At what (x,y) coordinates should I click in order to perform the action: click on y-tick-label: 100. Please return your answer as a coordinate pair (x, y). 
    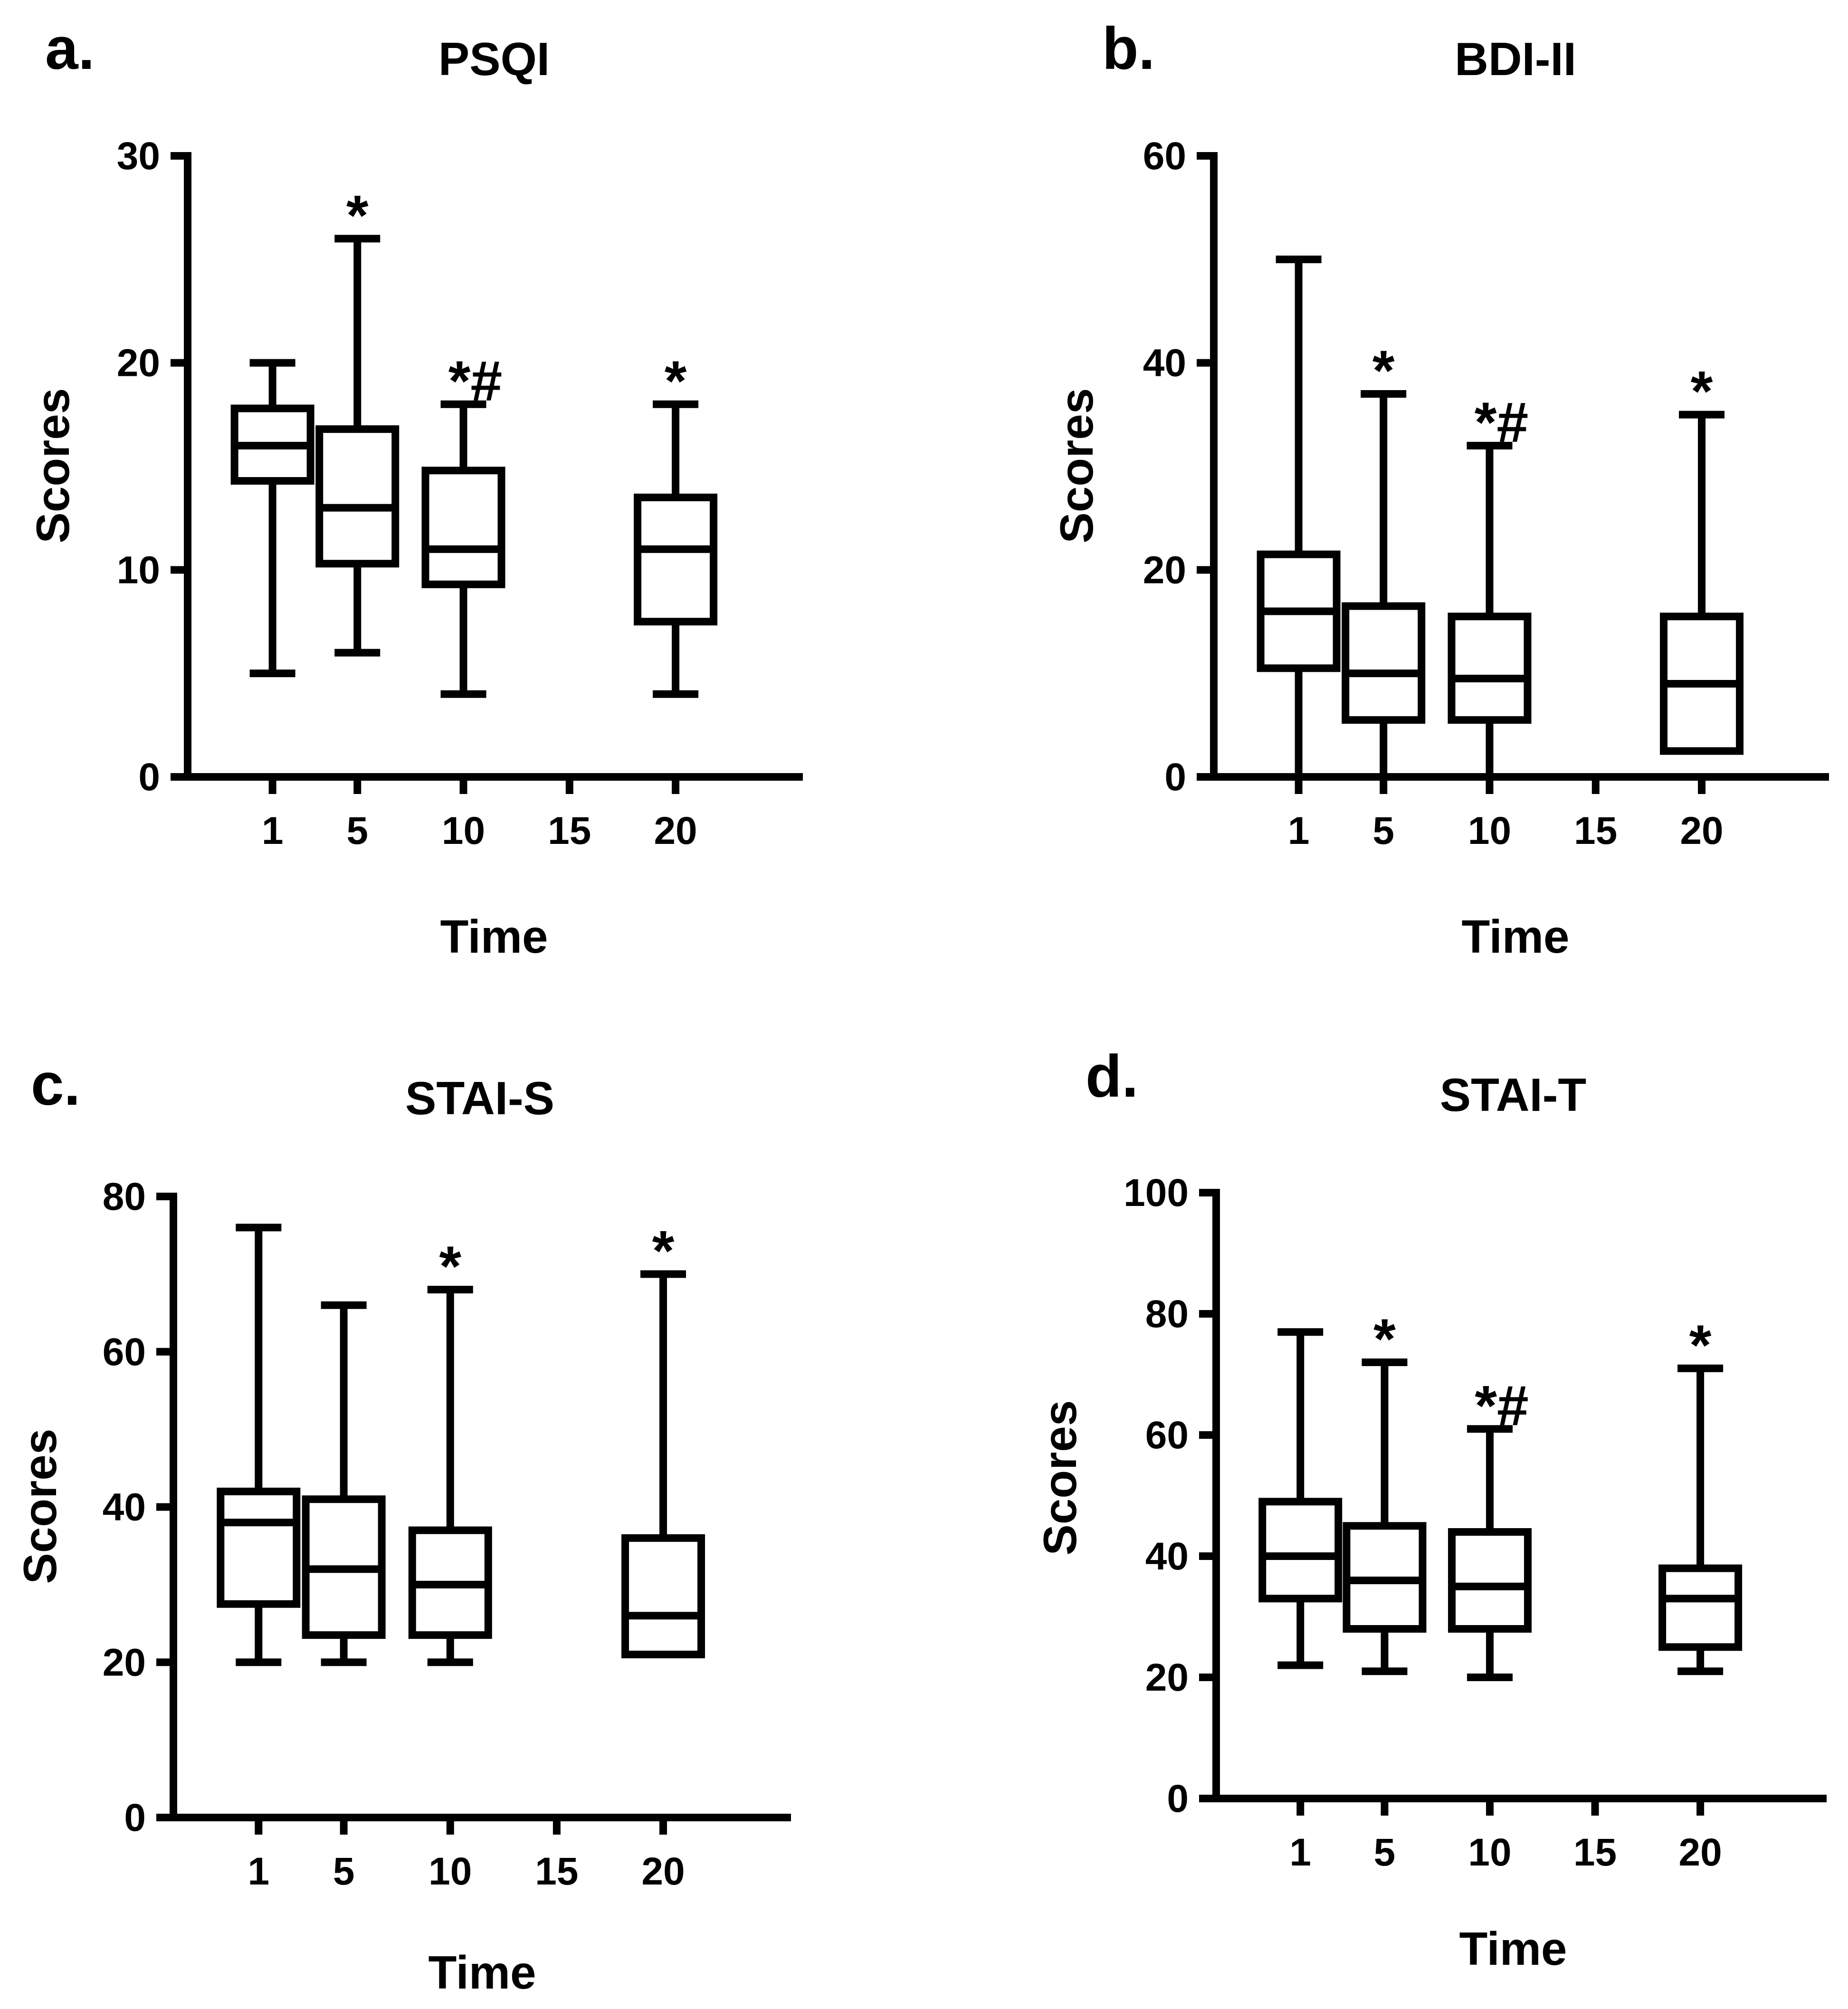
    Looking at the image, I should click on (1157, 1193).